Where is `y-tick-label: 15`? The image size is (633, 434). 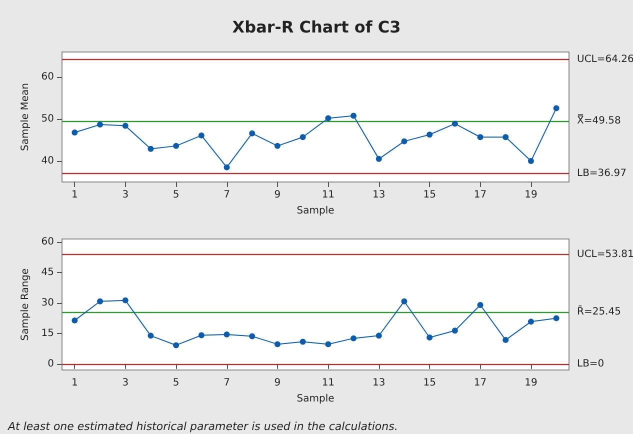 y-tick-label: 15 is located at coordinates (47, 333).